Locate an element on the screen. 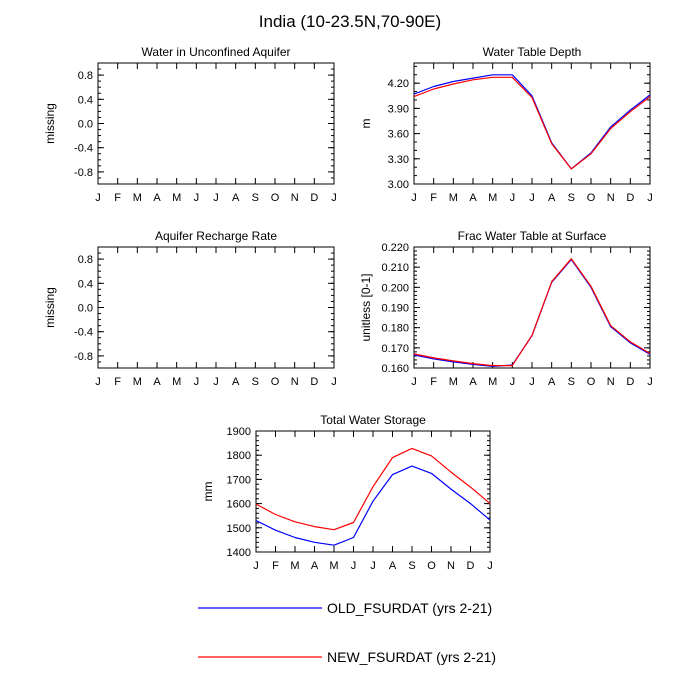 The width and height of the screenshot is (700, 700). y-tick-label: -0.8 is located at coordinates (83, 357).